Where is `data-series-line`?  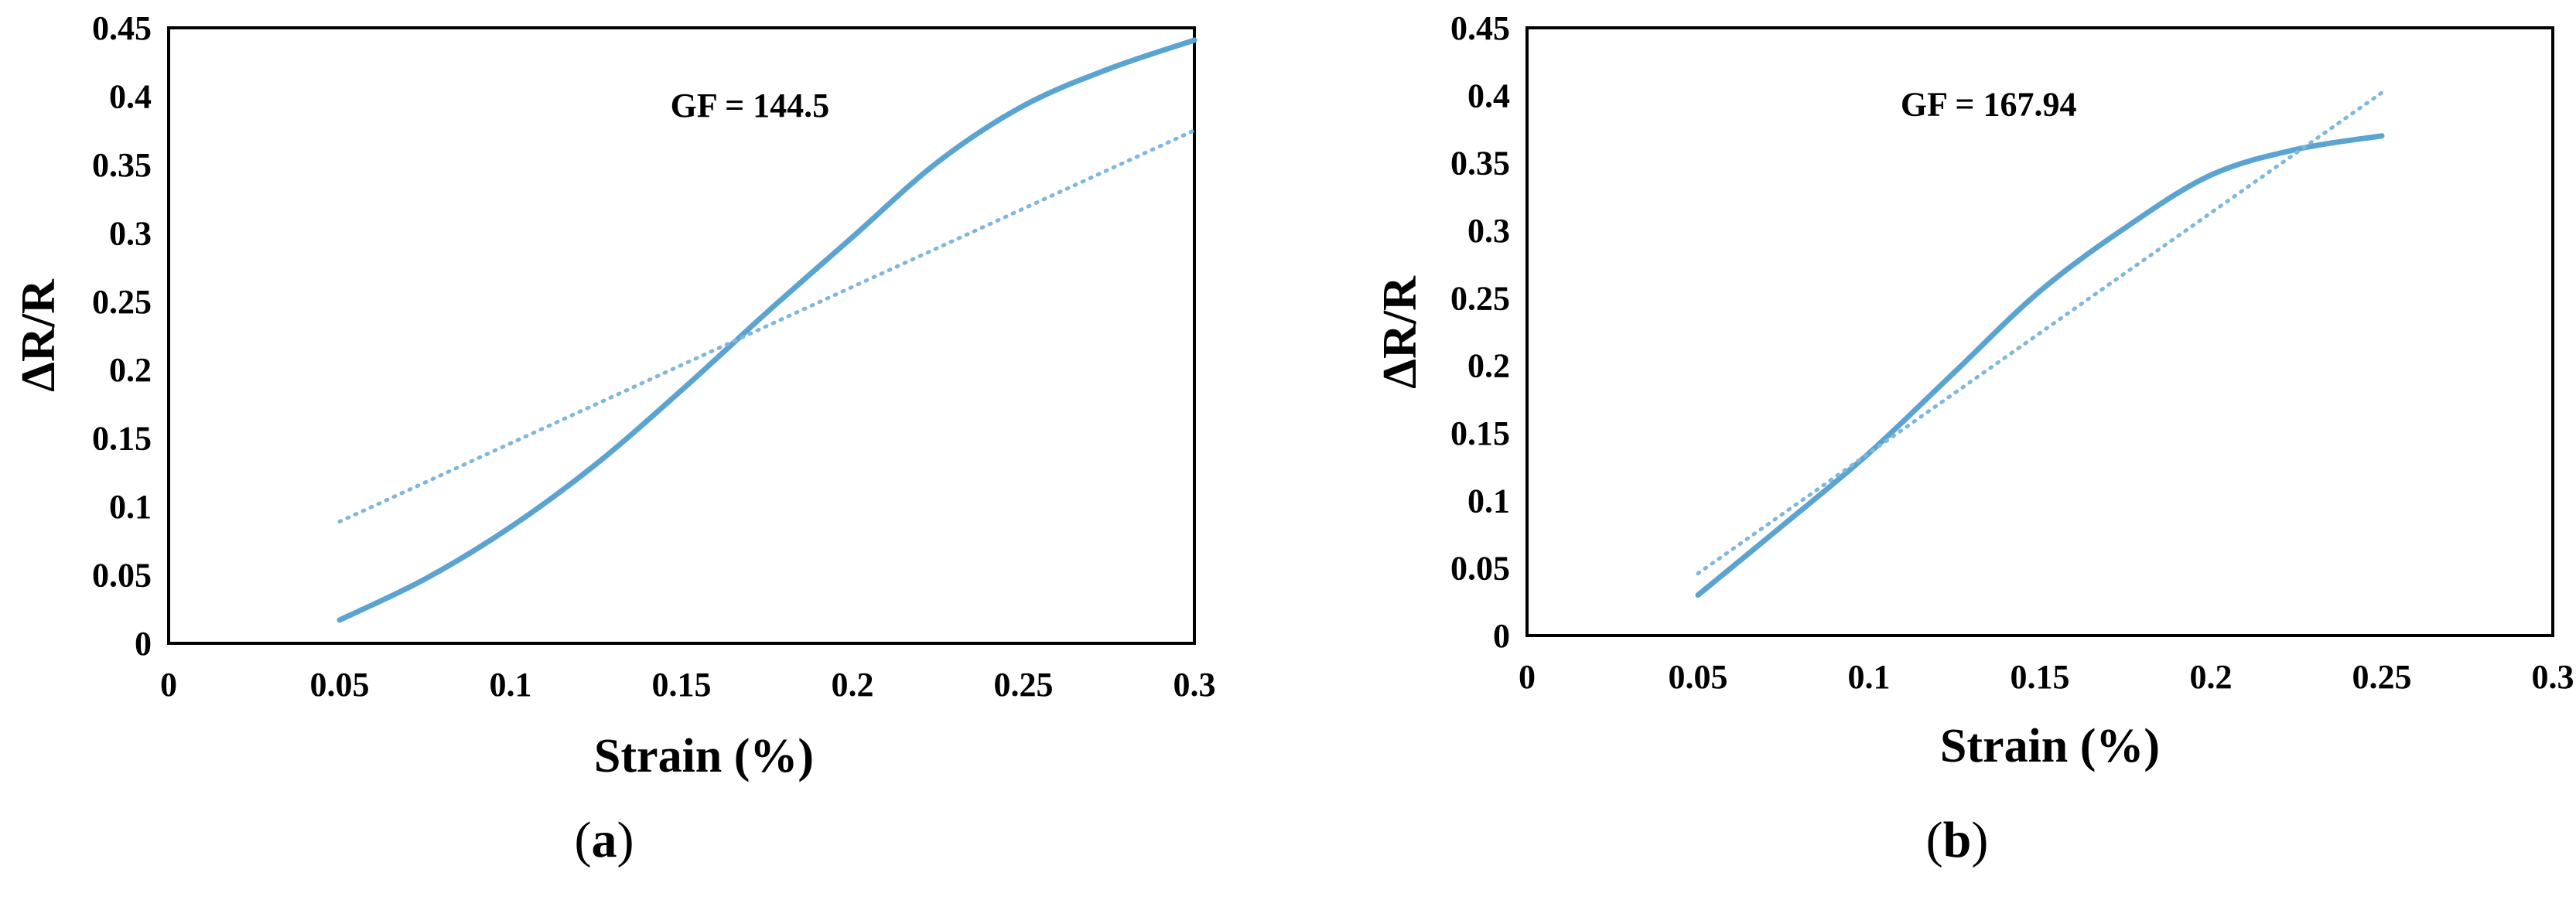
data-series-line is located at coordinates (2040, 365).